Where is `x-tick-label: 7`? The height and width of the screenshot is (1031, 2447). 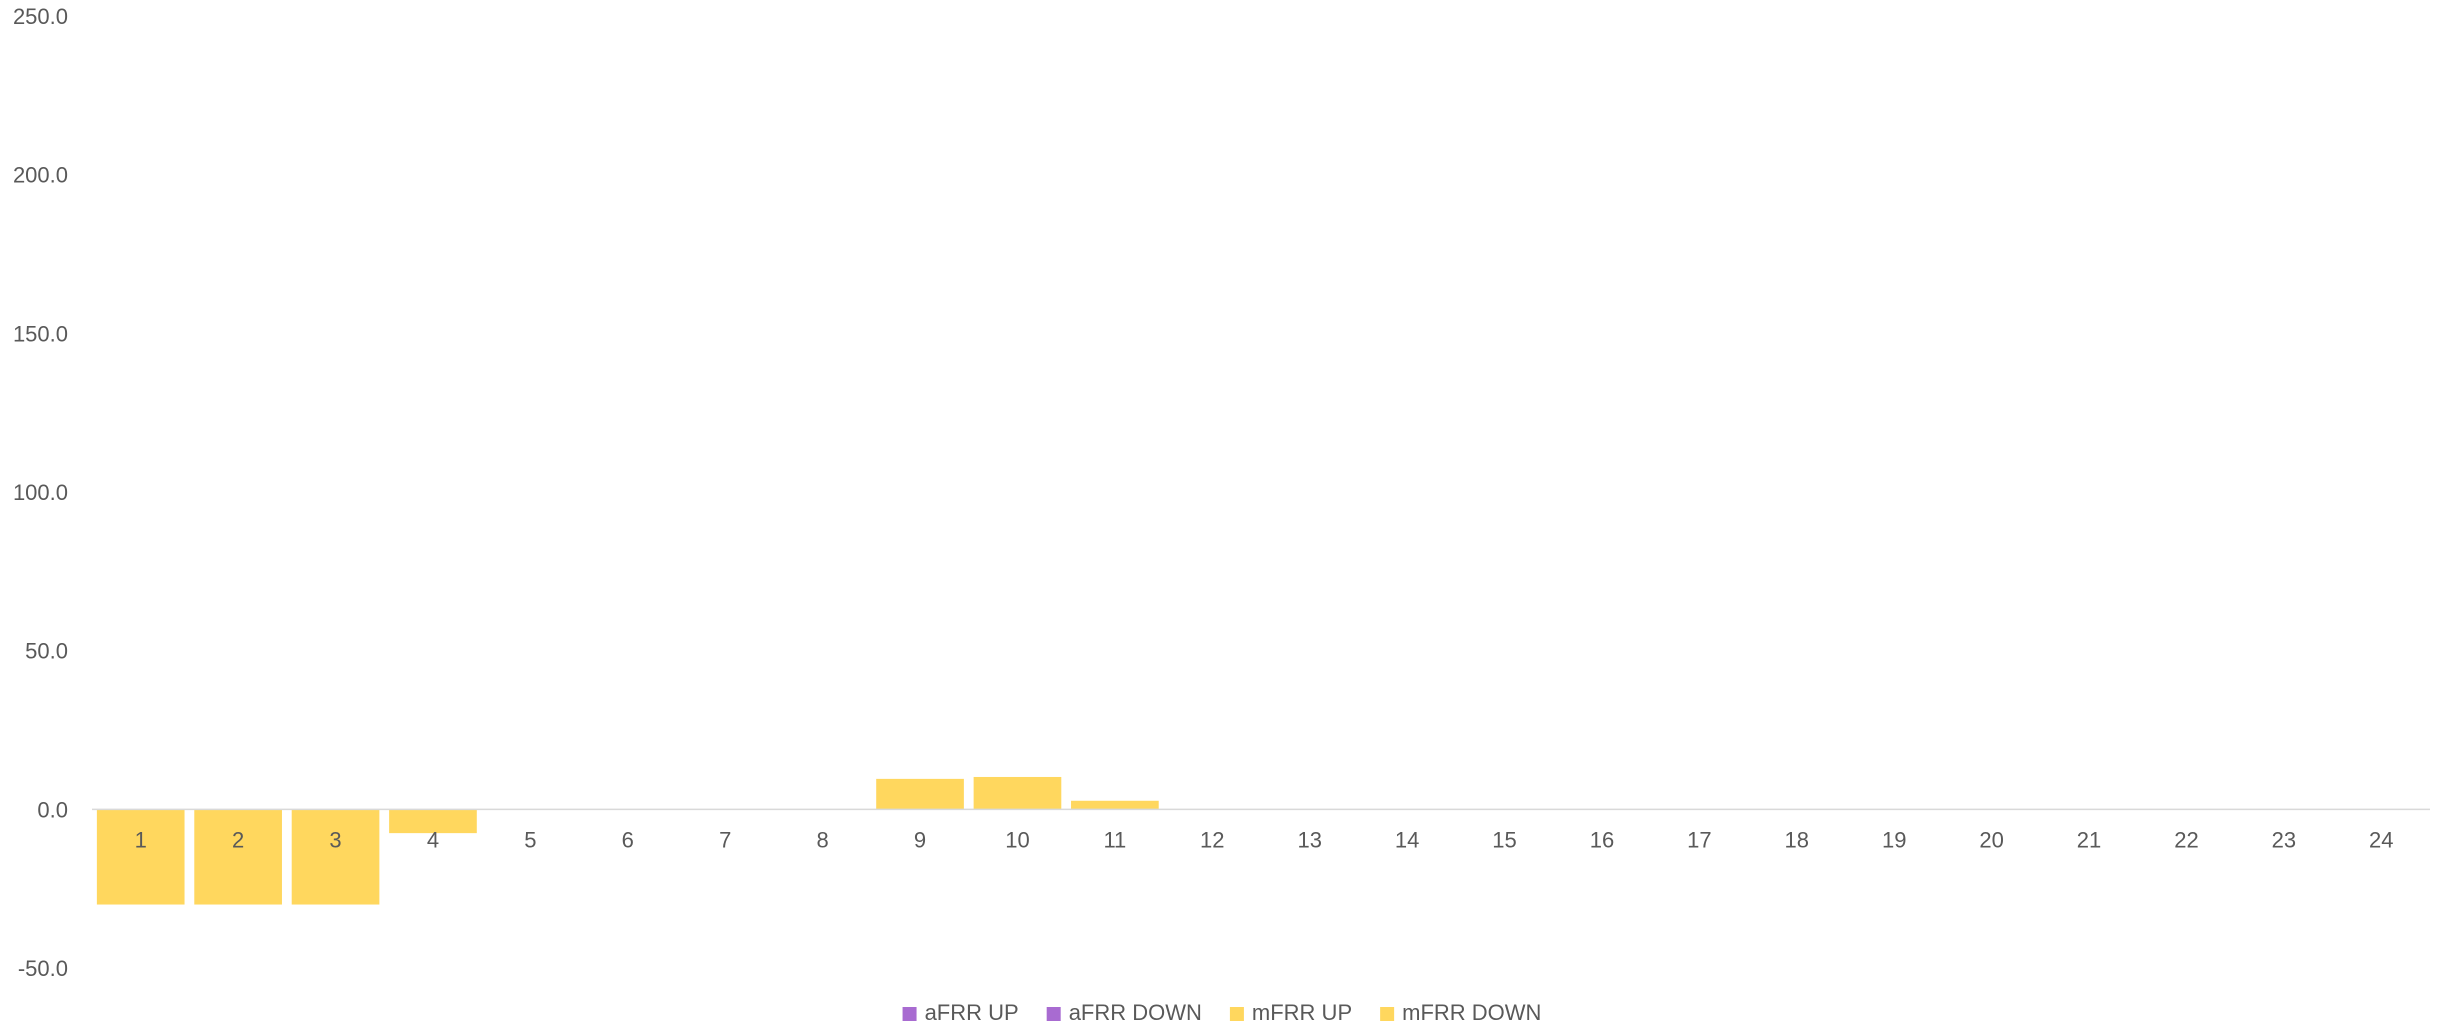
x-tick-label: 7 is located at coordinates (725, 839).